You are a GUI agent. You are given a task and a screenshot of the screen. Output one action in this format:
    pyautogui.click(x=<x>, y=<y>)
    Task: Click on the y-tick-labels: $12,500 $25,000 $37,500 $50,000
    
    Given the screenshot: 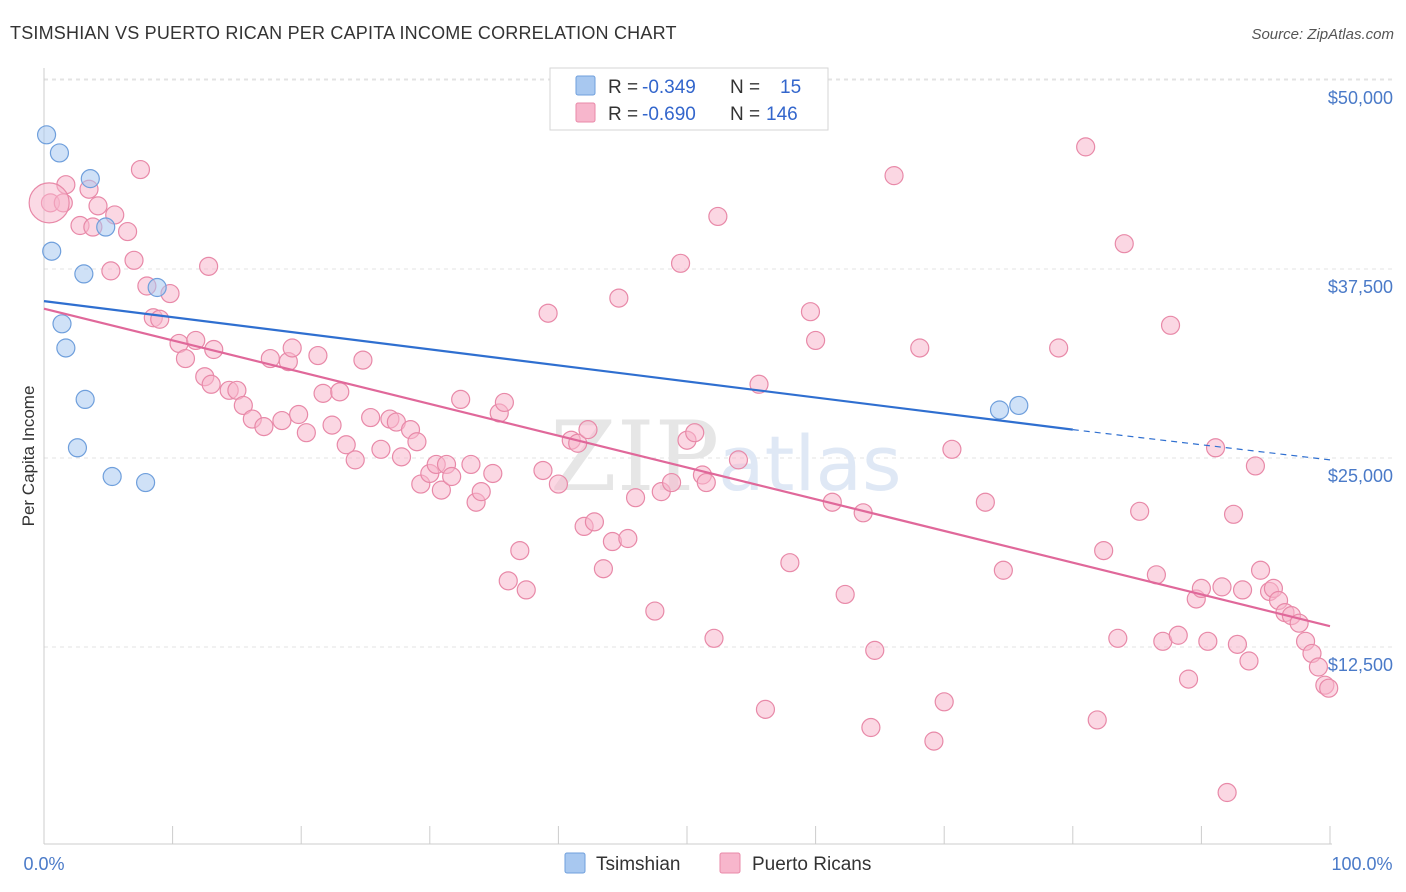 What is the action you would take?
    pyautogui.click(x=1360, y=381)
    